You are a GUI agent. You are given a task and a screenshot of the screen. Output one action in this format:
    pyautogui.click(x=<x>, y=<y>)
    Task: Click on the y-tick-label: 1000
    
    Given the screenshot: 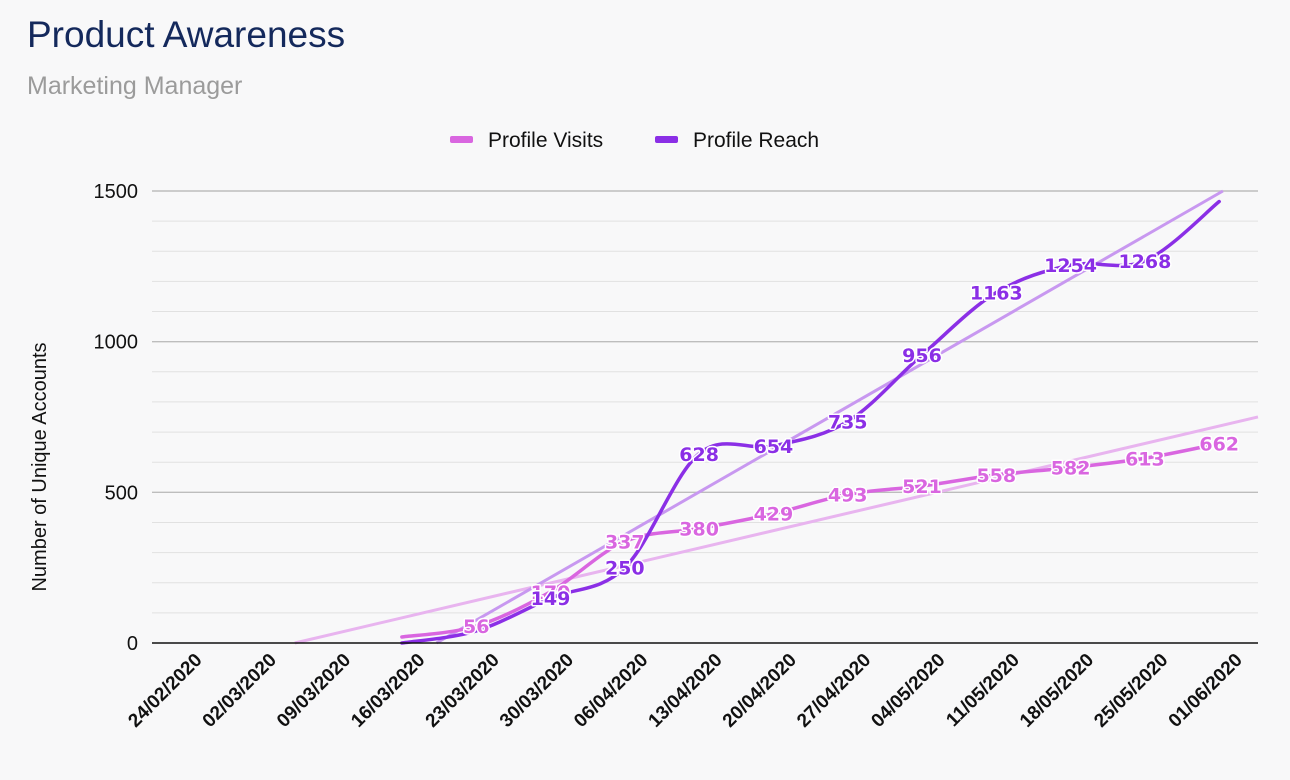 What is the action you would take?
    pyautogui.click(x=116, y=343)
    